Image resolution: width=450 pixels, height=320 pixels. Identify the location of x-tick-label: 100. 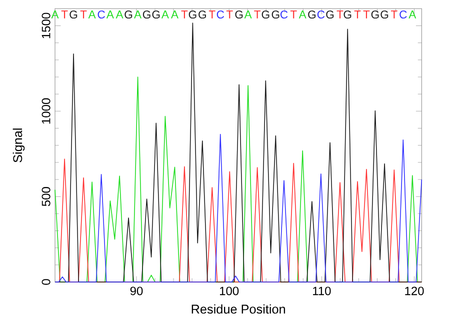
(229, 291).